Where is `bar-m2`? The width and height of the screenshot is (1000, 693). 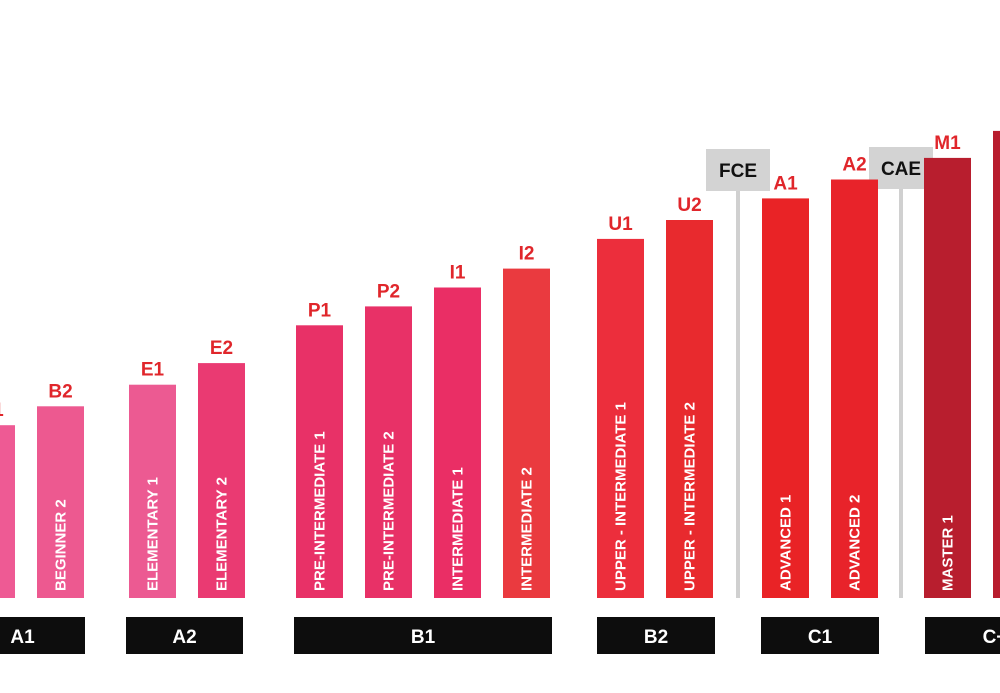
bar-m2 is located at coordinates (996, 364).